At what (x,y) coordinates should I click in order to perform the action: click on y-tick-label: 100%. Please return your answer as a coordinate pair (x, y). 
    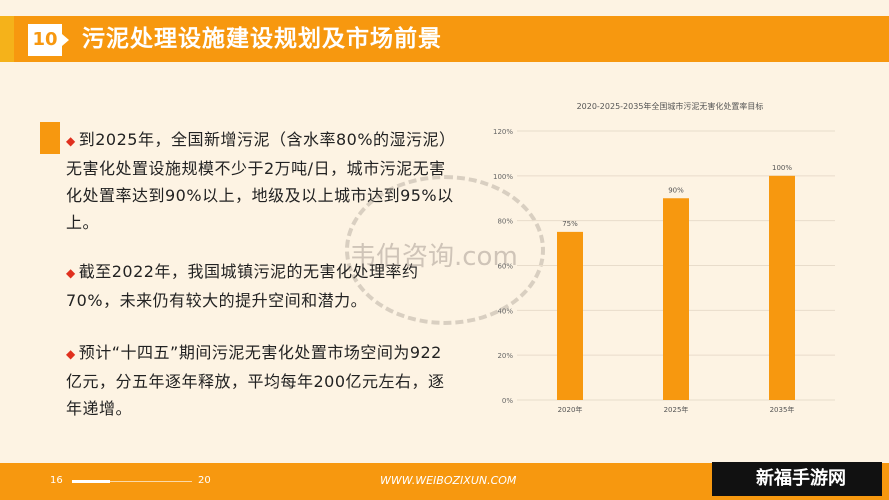
    Looking at the image, I should click on (503, 177).